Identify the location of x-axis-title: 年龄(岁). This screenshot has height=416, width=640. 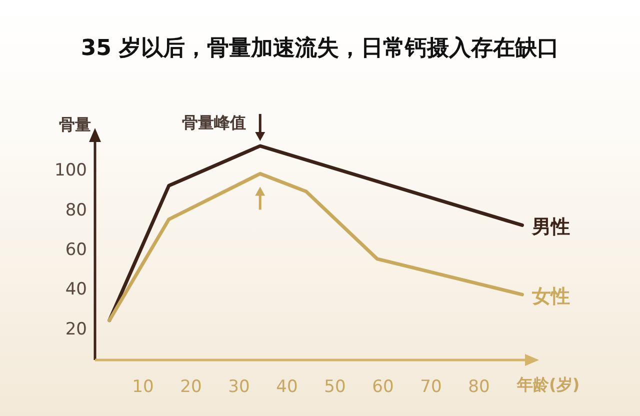
(548, 384).